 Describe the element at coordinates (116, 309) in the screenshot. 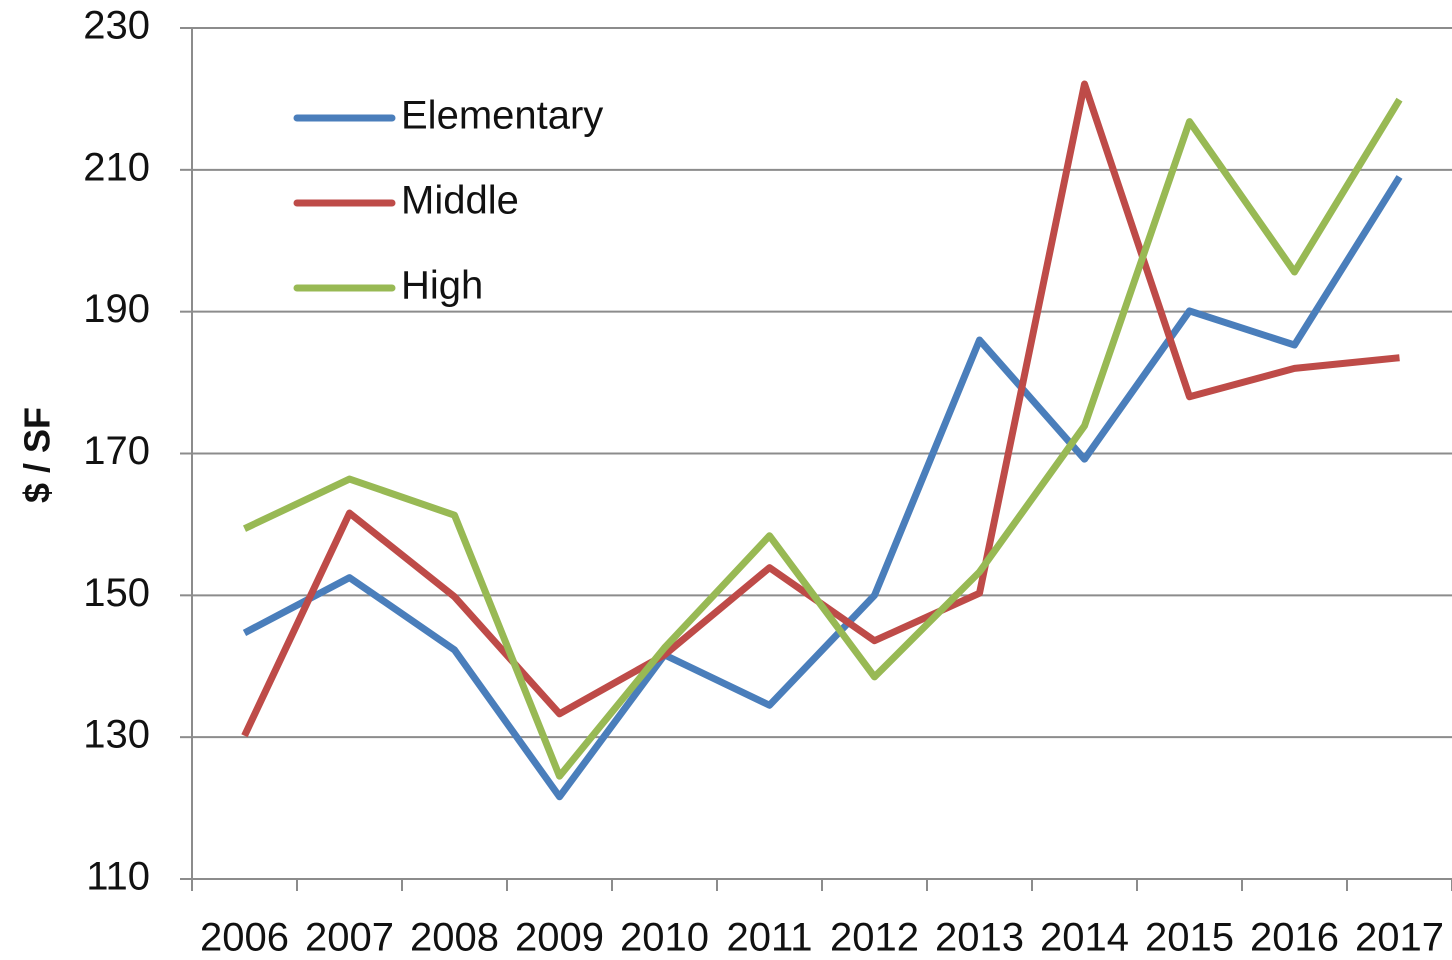

I see `y-tick-label: 190` at that location.